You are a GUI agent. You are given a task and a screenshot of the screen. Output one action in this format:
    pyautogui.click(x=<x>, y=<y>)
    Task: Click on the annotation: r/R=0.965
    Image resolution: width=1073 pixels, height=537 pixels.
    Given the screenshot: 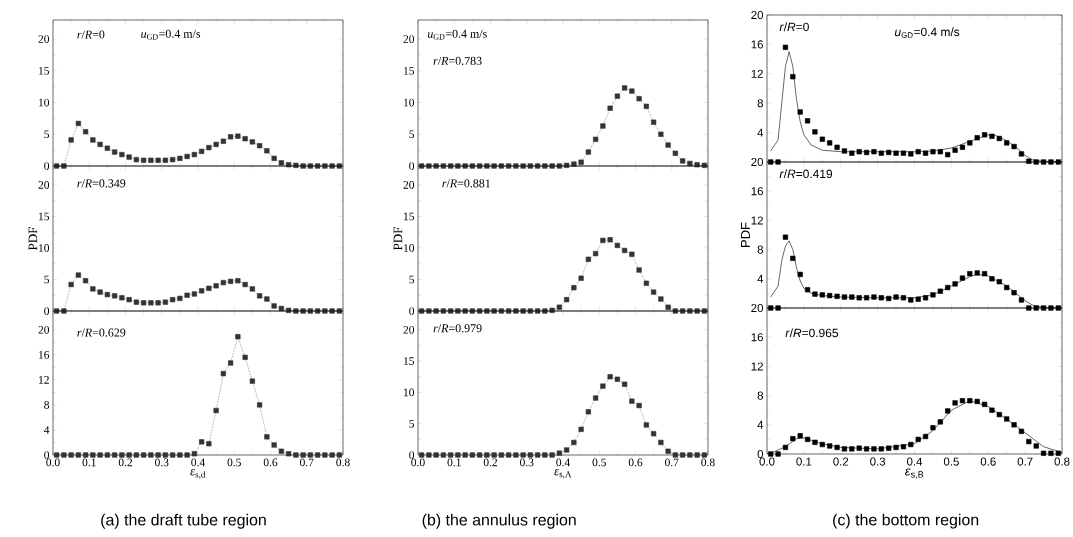 What is the action you would take?
    pyautogui.click(x=812, y=333)
    